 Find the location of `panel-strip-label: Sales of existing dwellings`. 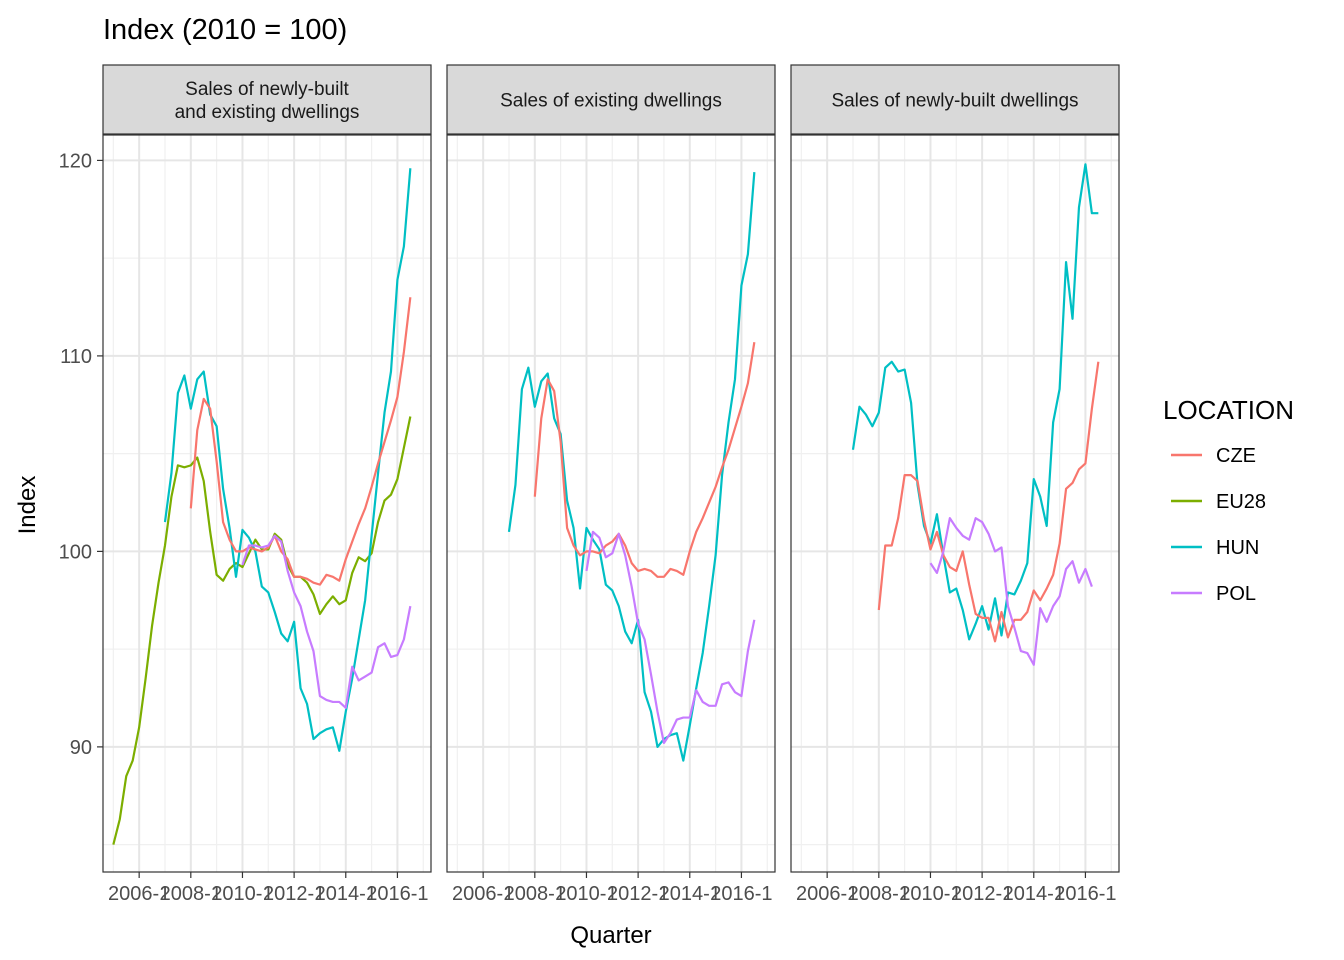

panel-strip-label: Sales of existing dwellings is located at coordinates (611, 101).